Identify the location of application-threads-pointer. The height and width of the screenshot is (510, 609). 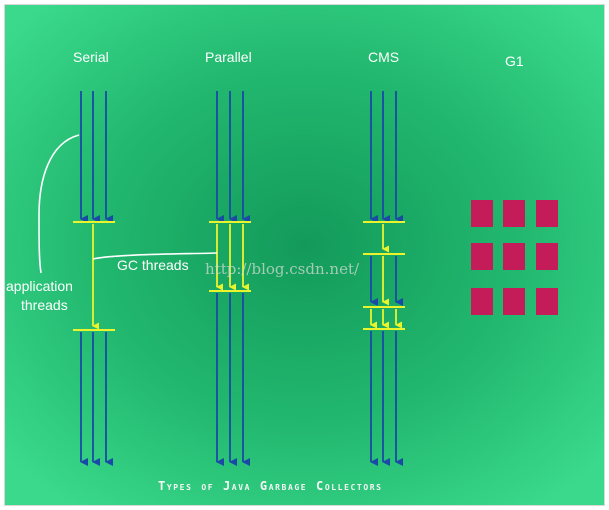
(59, 204).